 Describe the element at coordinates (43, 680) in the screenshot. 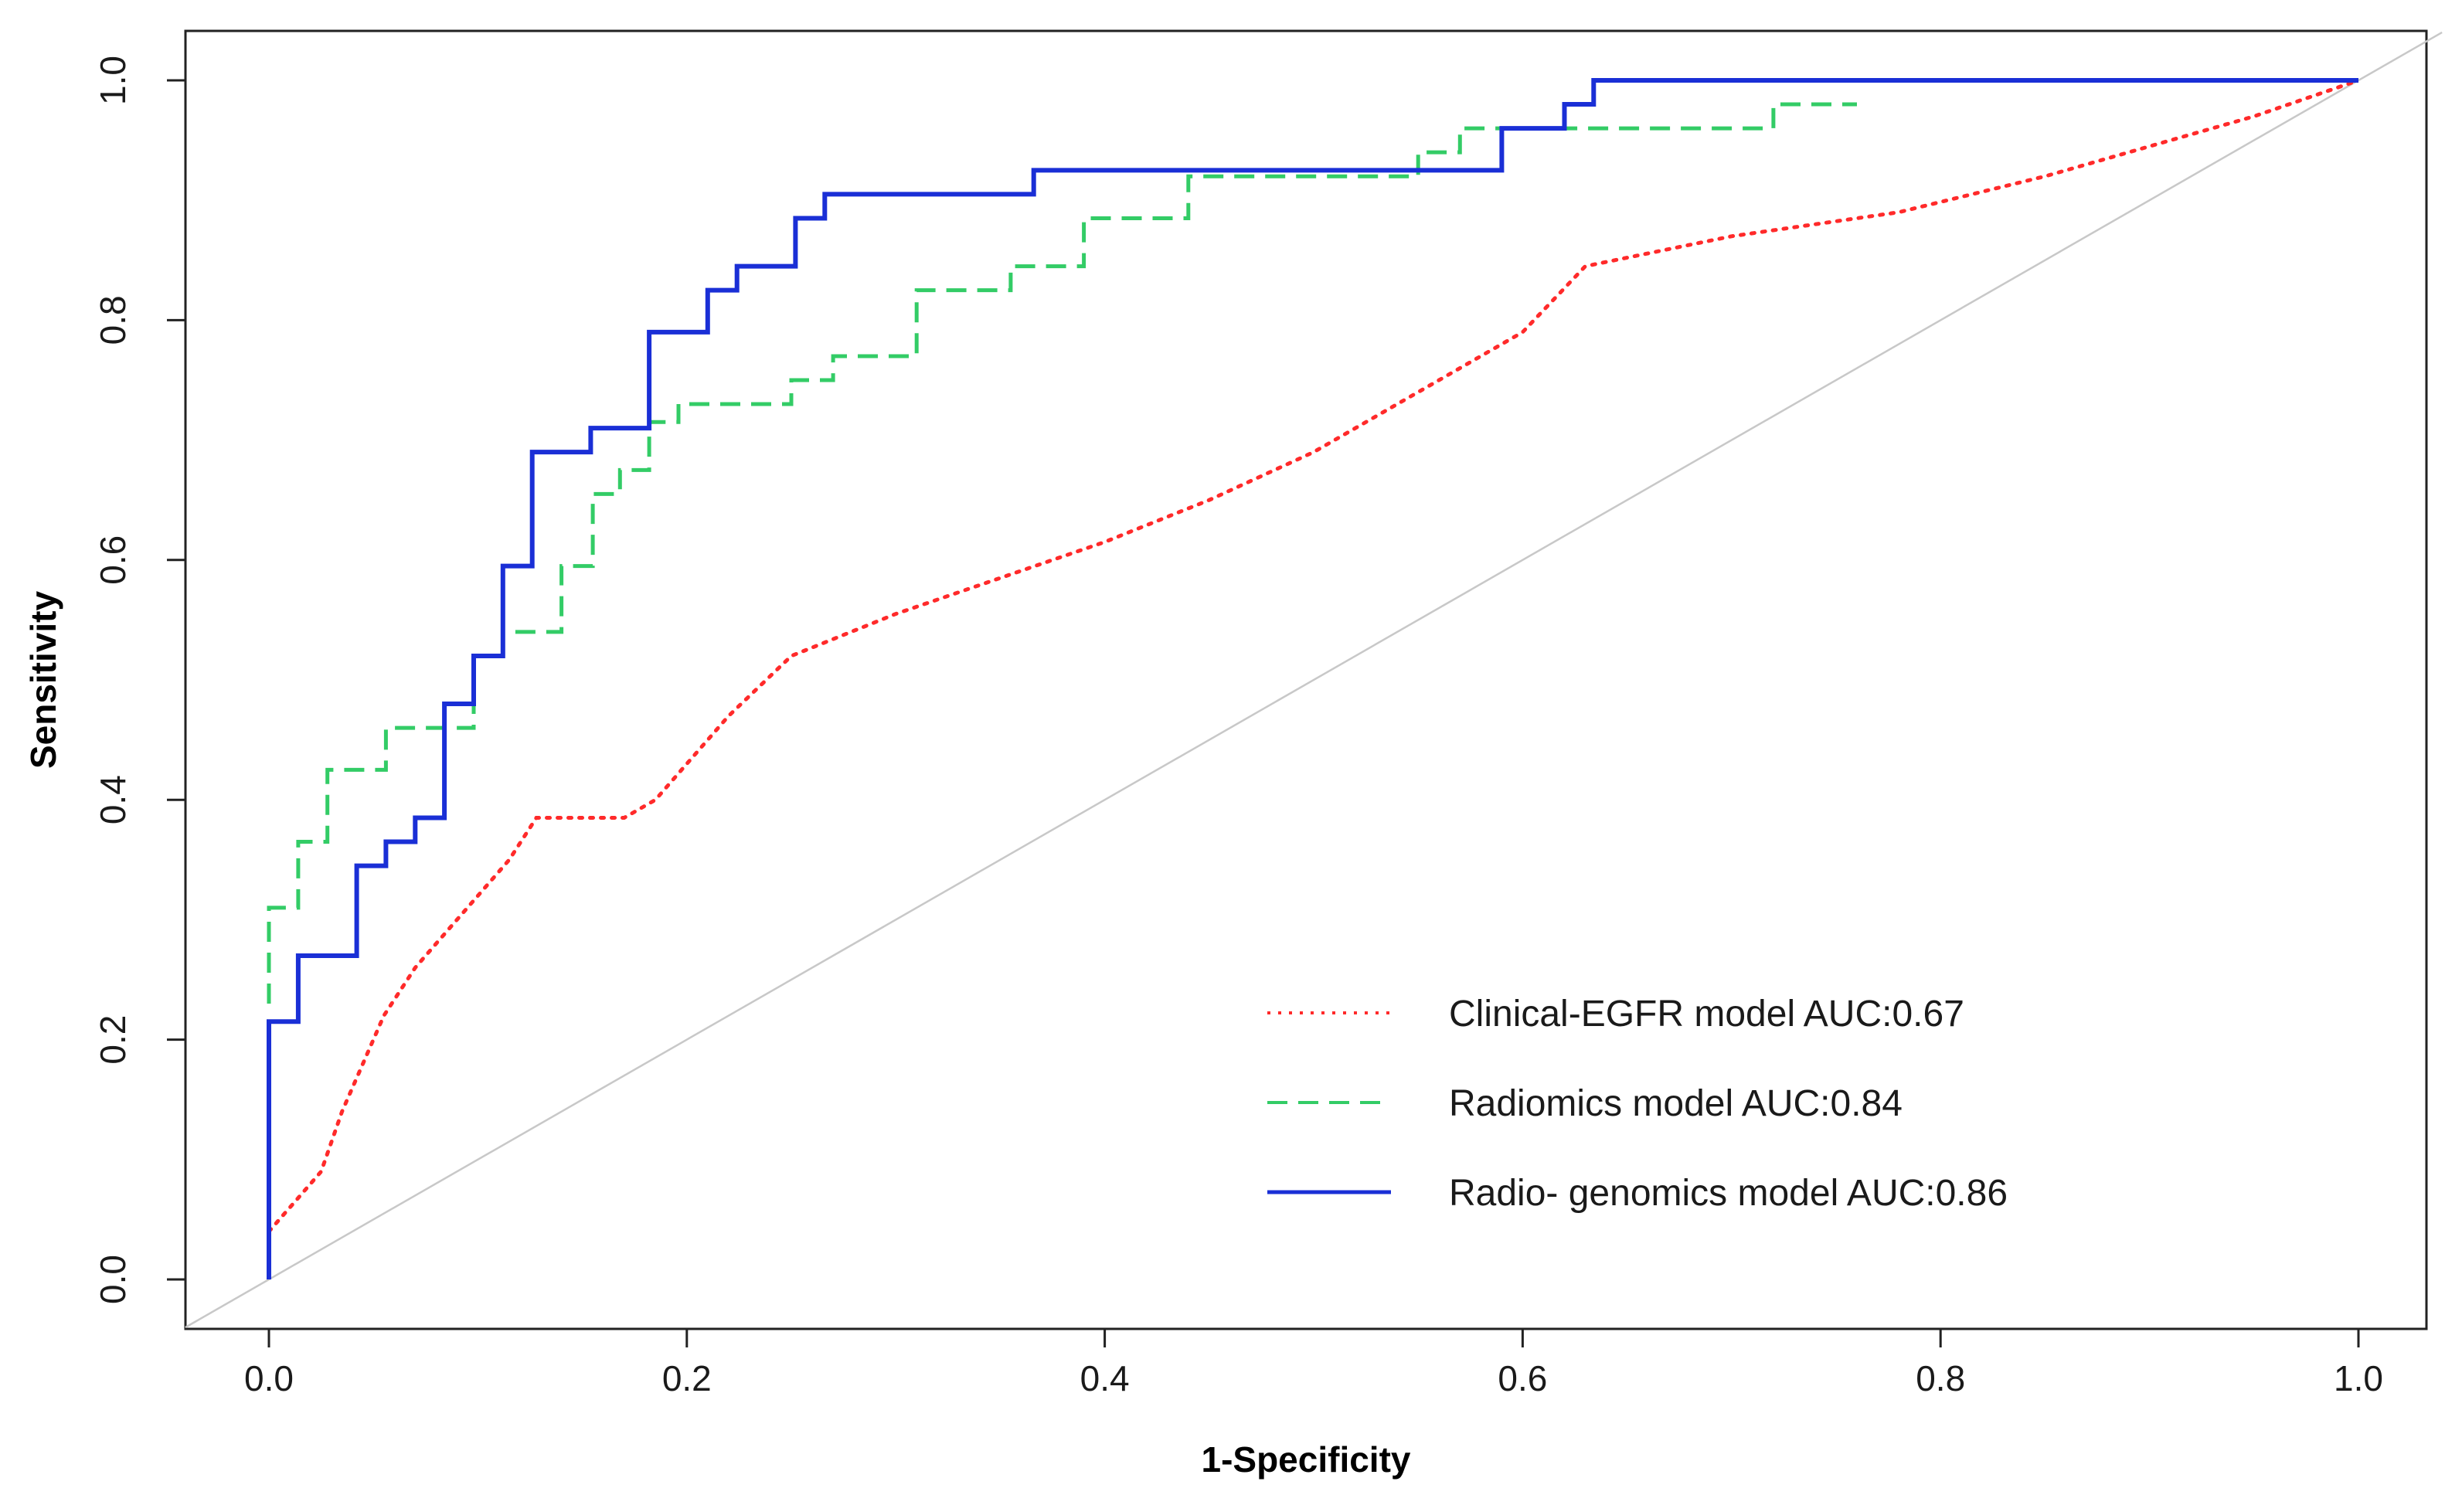

I see `y-axis-title: Sensitivity` at that location.